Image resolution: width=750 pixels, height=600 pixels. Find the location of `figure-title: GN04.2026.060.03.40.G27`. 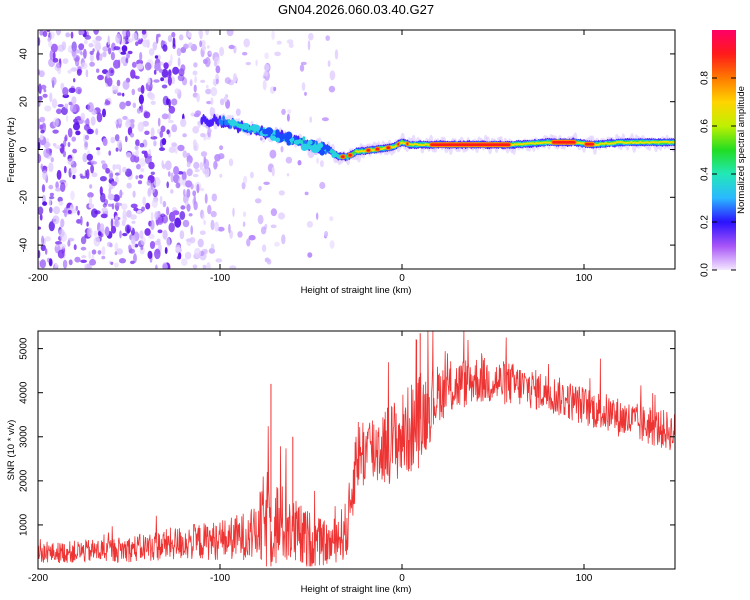

figure-title: GN04.2026.060.03.40.G27 is located at coordinates (356, 9).